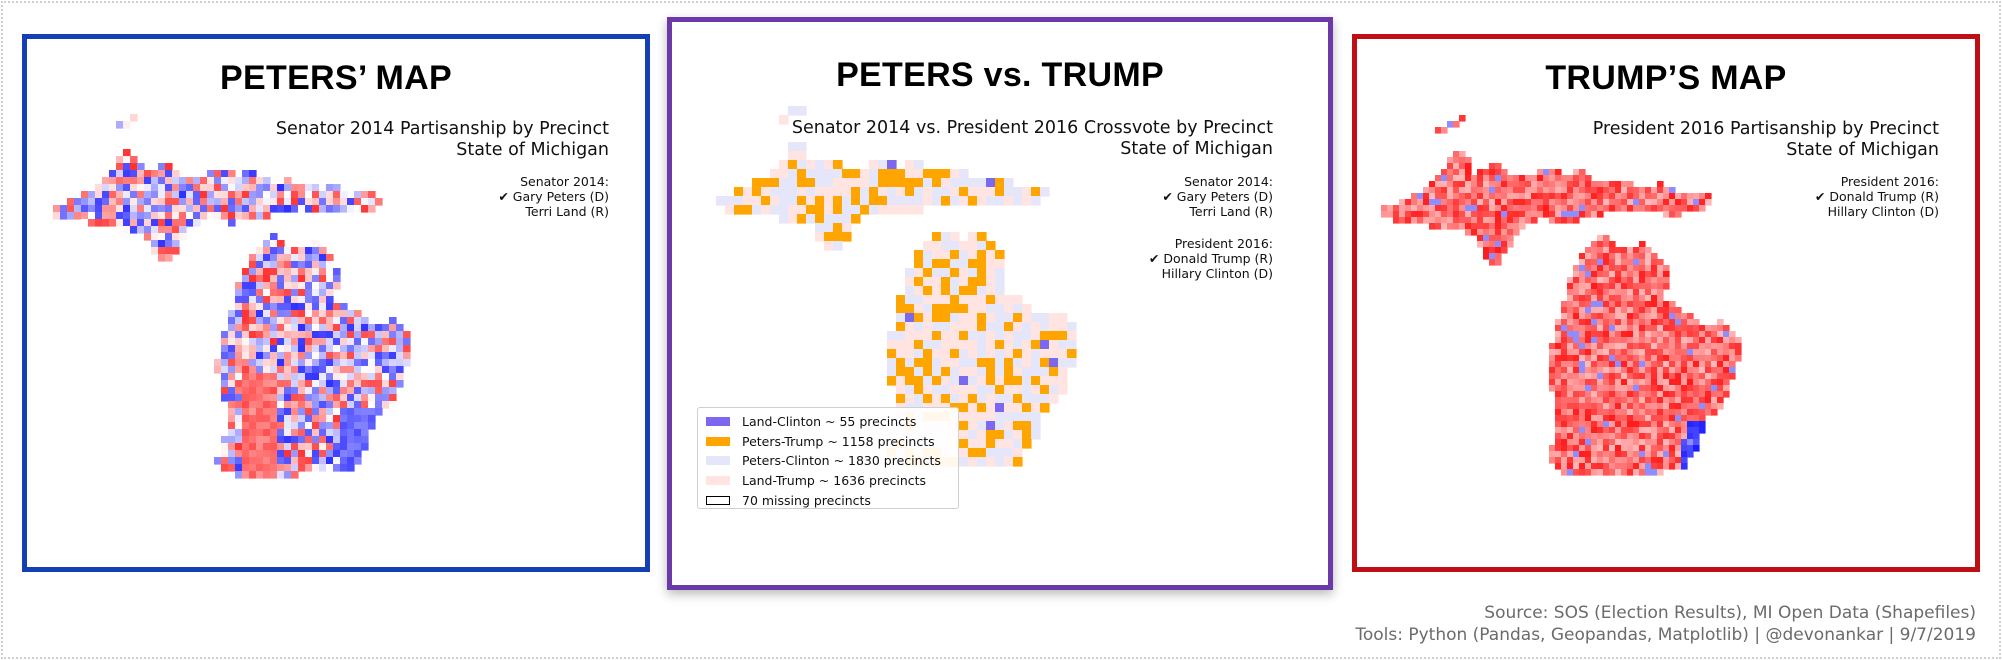 This screenshot has height=660, width=2002. Describe the element at coordinates (718, 500) in the screenshot. I see `swatch-missing` at that location.